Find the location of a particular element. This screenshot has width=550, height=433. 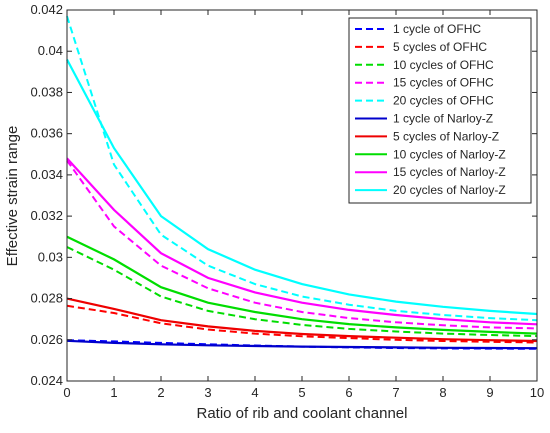

x-tick-label: 6 is located at coordinates (348, 392).